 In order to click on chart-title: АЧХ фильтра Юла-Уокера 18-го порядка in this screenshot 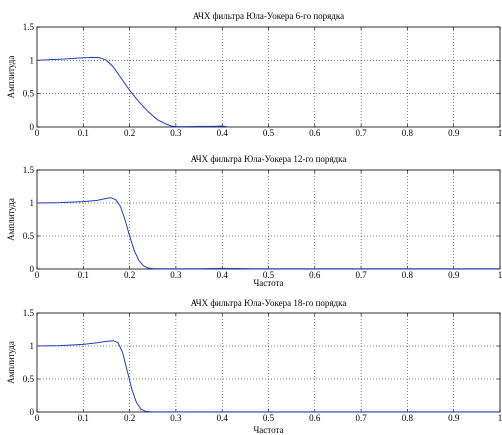, I will do `click(269, 303)`.